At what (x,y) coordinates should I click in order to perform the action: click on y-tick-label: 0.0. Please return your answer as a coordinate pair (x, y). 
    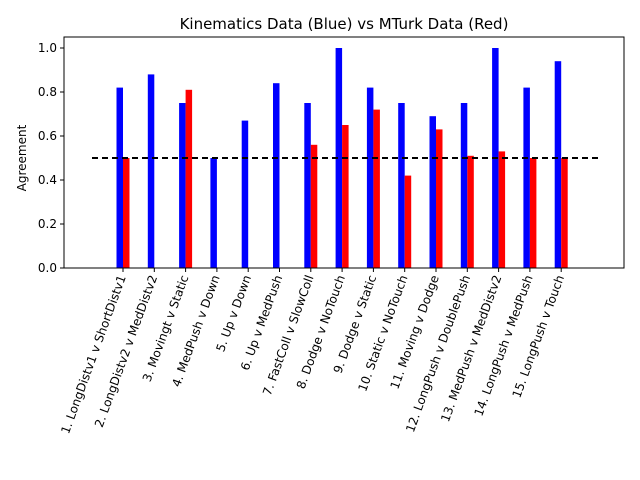
    Looking at the image, I should click on (47, 268).